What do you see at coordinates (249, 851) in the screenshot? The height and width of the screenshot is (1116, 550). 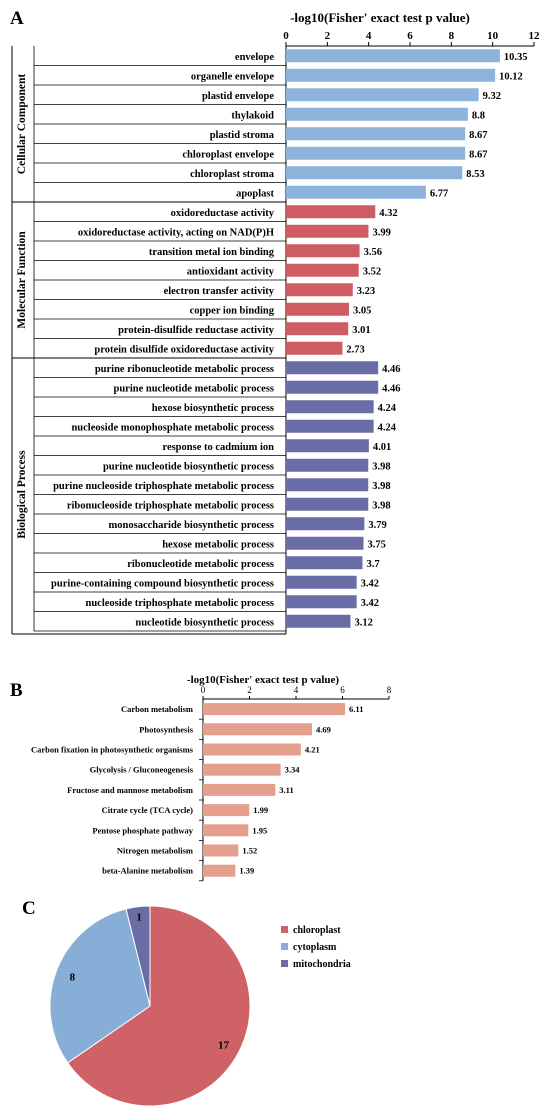 I see `bar-value-label: 1.52` at bounding box center [249, 851].